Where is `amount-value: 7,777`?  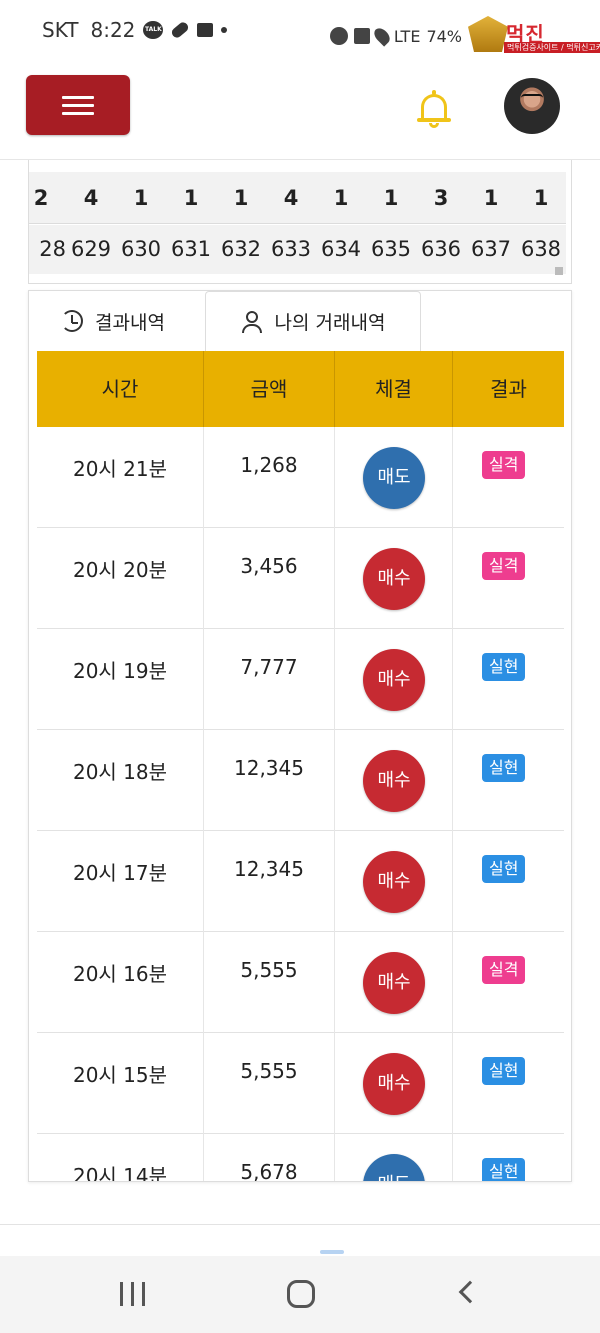
amount-value: 7,777 is located at coordinates (269, 667).